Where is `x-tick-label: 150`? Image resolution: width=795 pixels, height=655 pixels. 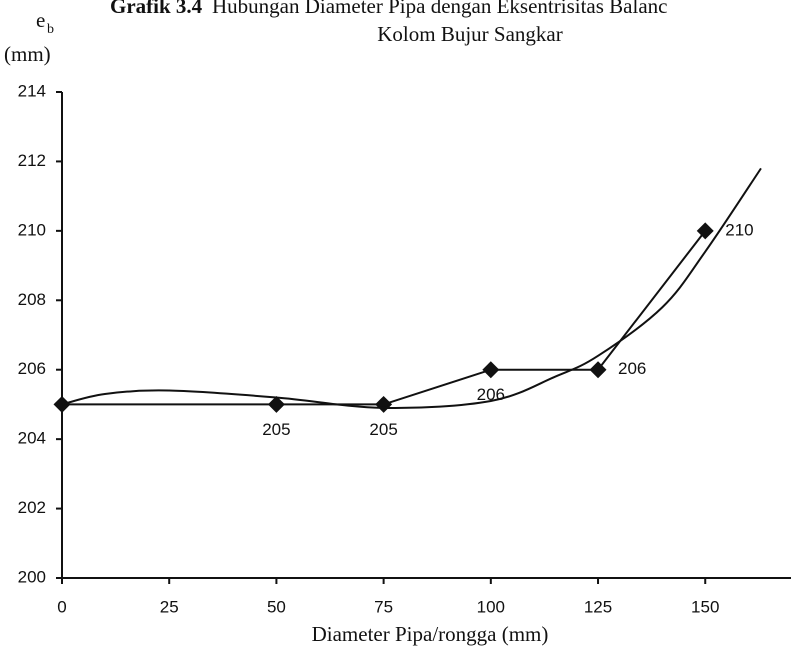 x-tick-label: 150 is located at coordinates (705, 606).